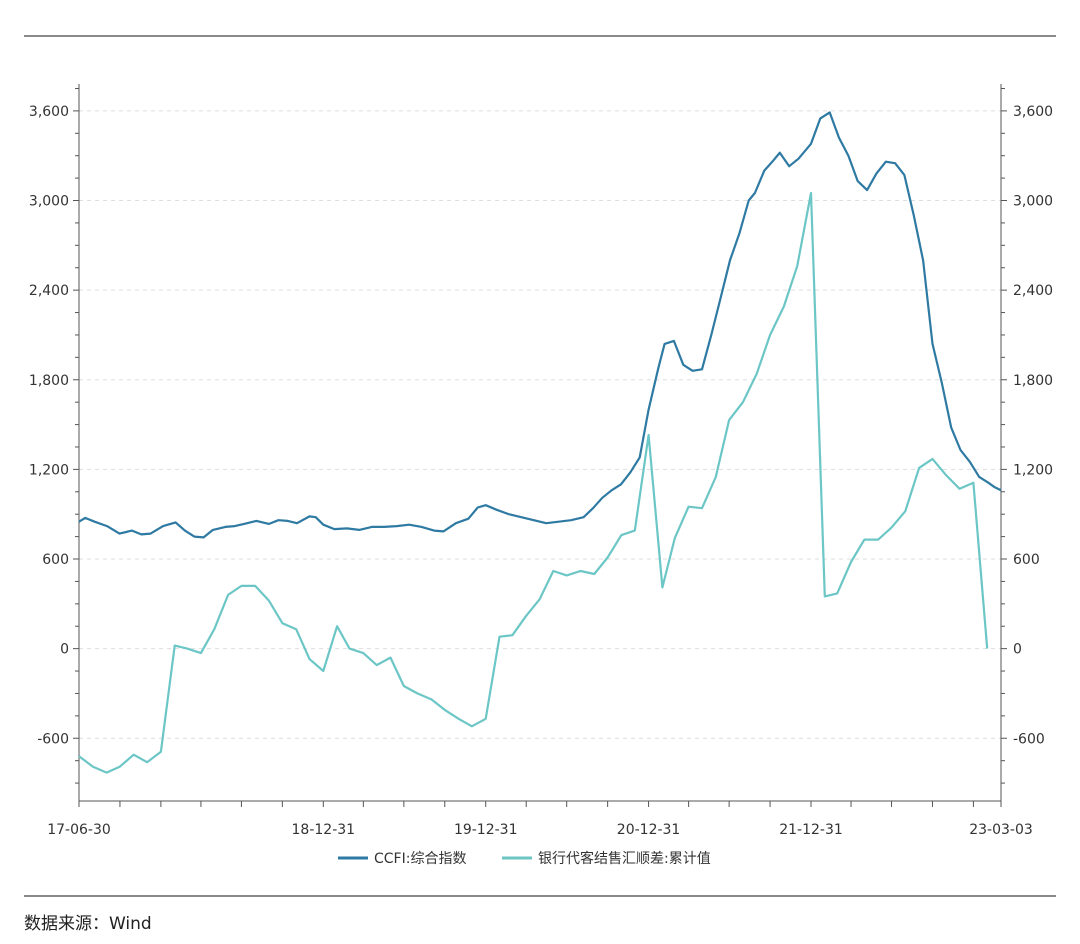 This screenshot has width=1080, height=944. What do you see at coordinates (49, 112) in the screenshot?
I see `y-left-tick-label: 3,600` at bounding box center [49, 112].